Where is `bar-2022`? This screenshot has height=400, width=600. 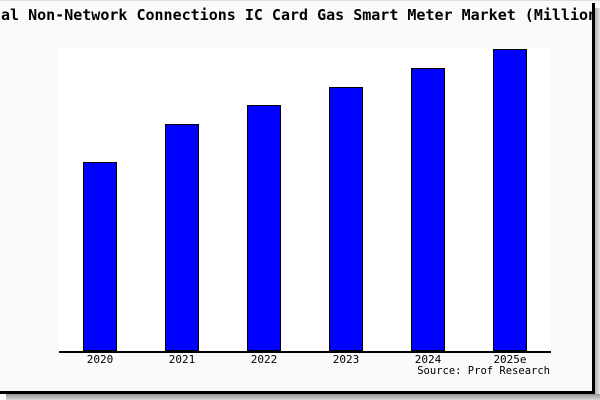 bar-2022 is located at coordinates (264, 228).